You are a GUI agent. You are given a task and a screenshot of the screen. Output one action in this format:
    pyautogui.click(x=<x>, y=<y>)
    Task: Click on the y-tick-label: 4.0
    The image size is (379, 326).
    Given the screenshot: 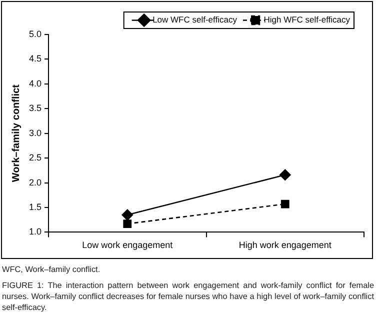 What is the action you would take?
    pyautogui.click(x=35, y=83)
    